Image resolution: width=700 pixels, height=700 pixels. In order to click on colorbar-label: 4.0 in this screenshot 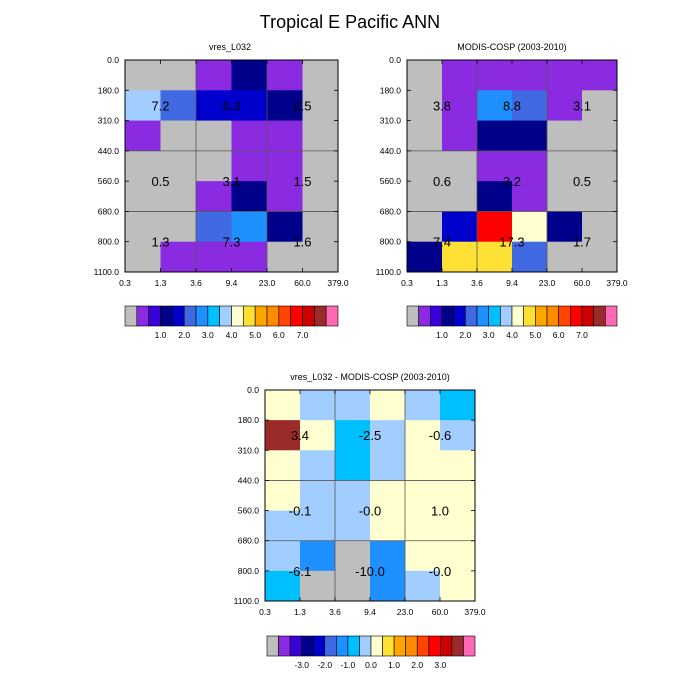, I will do `click(512, 335)`.